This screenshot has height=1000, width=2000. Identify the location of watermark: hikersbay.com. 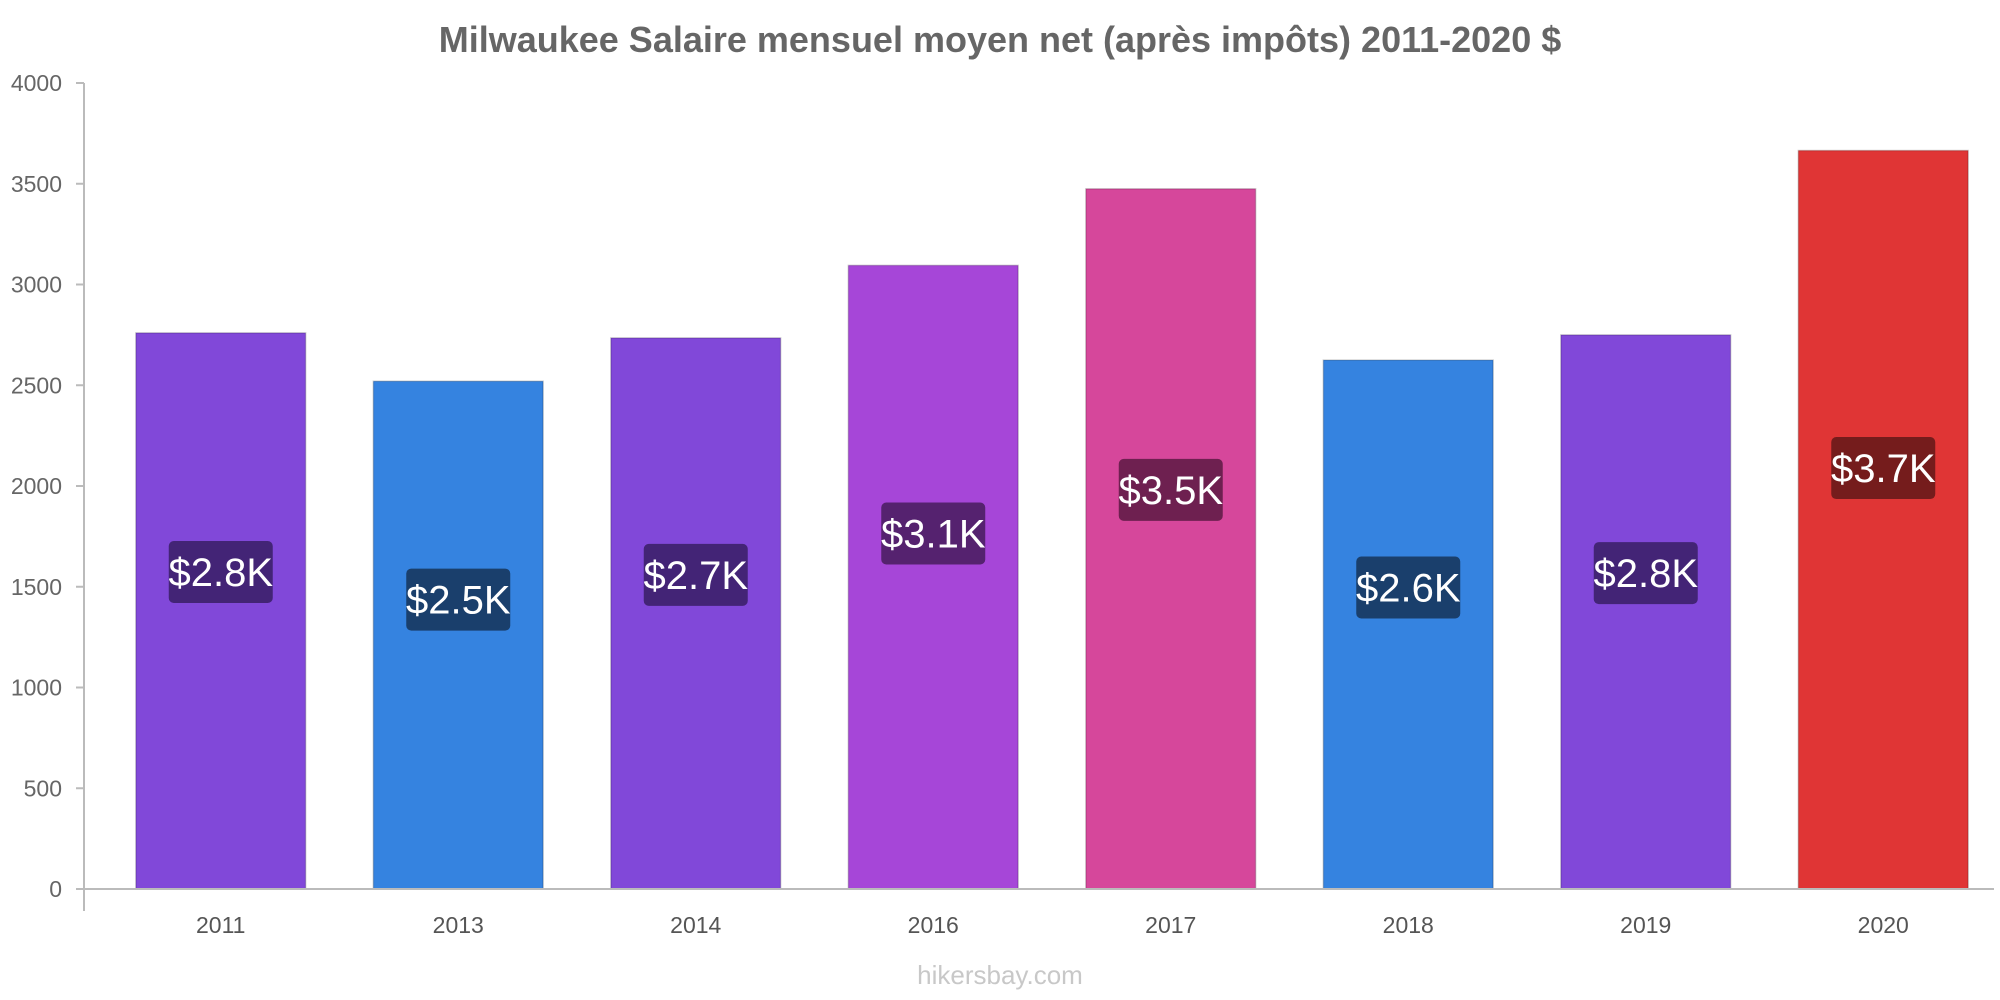
(1000, 975).